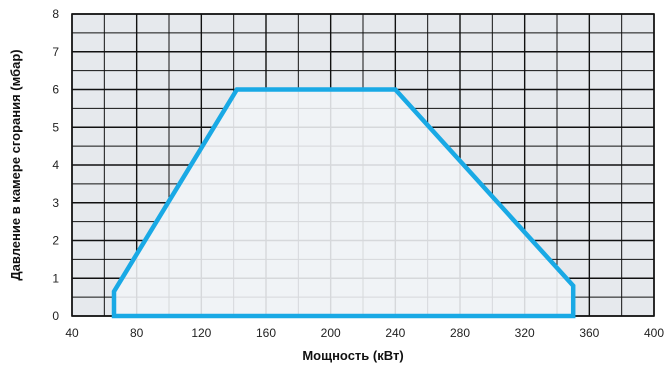 The height and width of the screenshot is (371, 665). I want to click on x-tick-label: 360, so click(589, 333).